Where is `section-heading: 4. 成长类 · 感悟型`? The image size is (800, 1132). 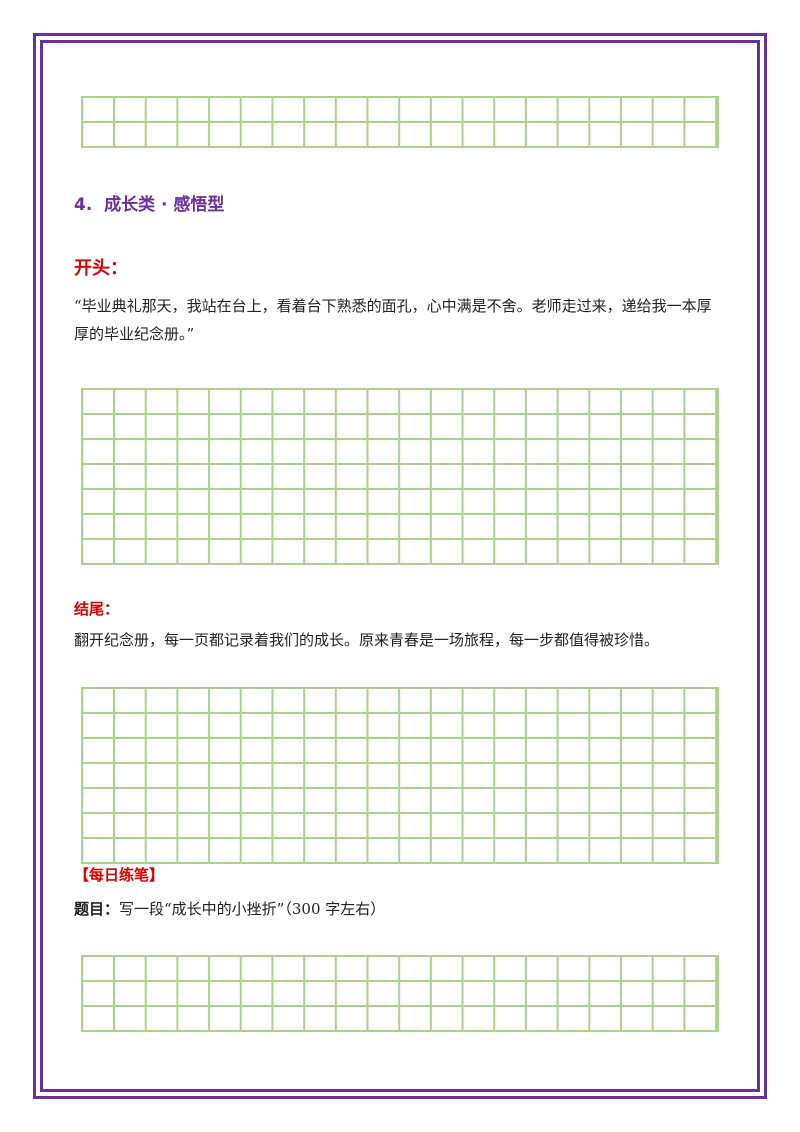
section-heading: 4. 成长类 · 感悟型 is located at coordinates (149, 202).